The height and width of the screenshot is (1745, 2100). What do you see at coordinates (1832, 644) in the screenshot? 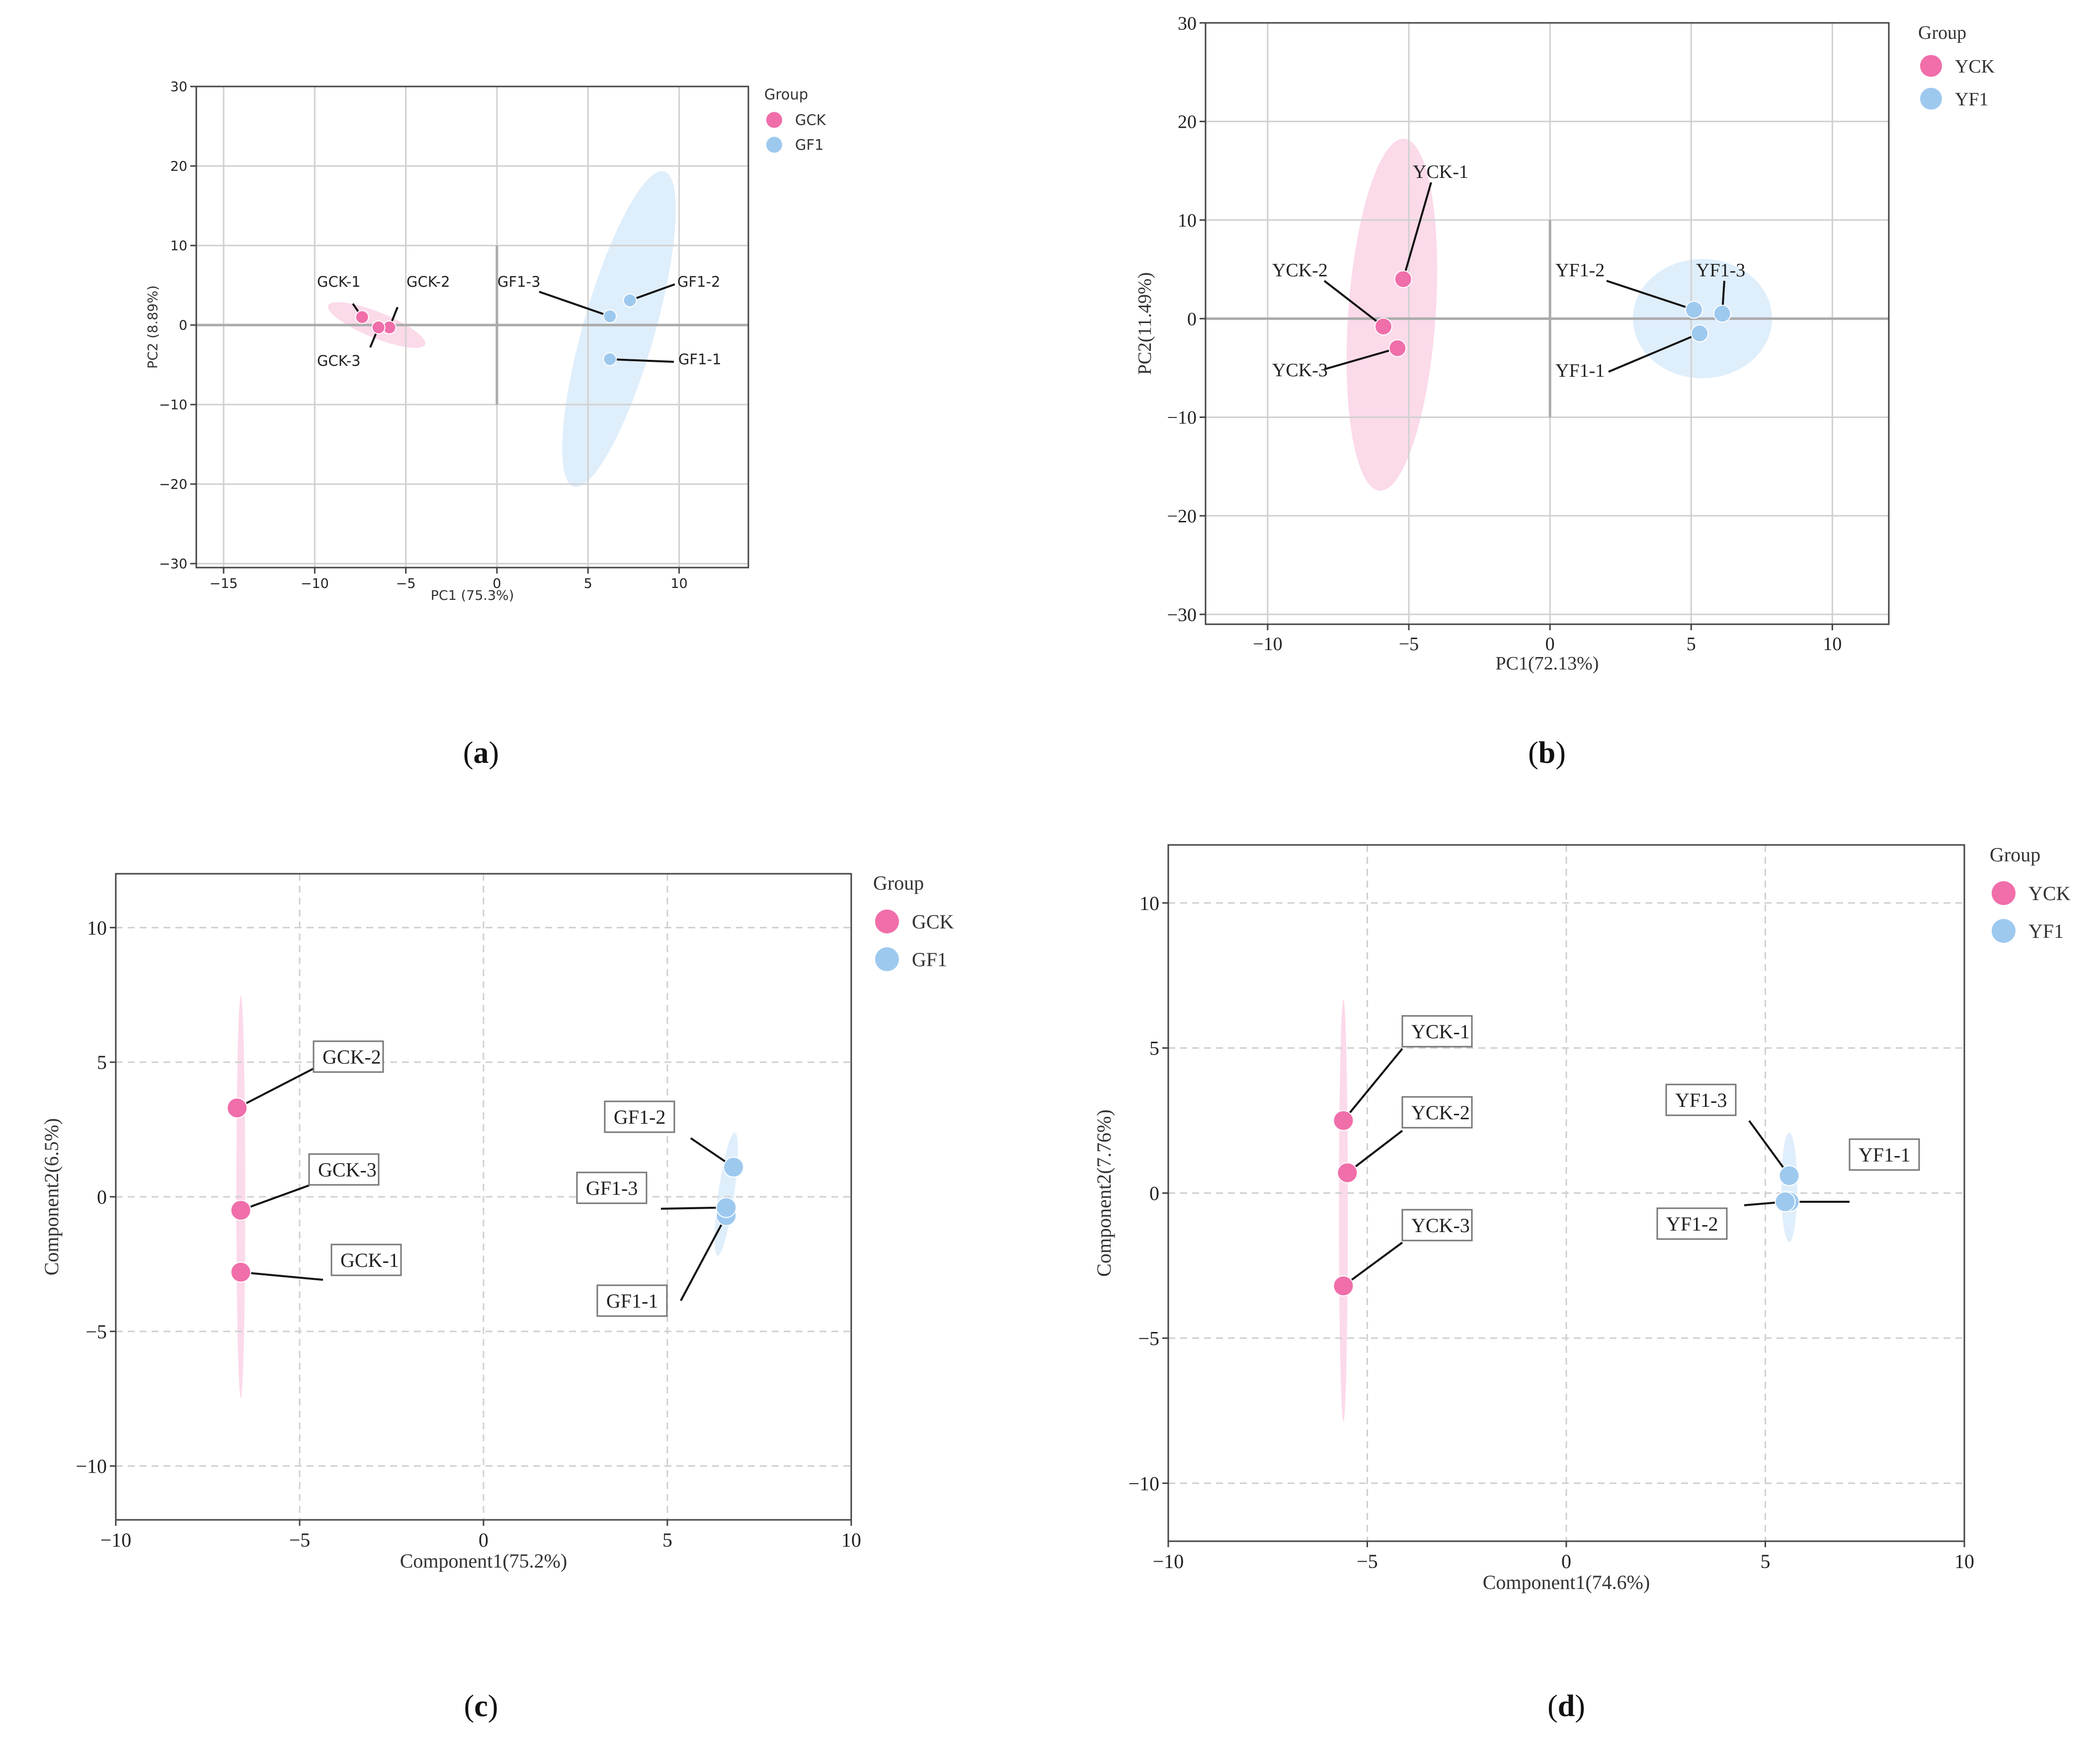
I see `x-tick-label: 10` at bounding box center [1832, 644].